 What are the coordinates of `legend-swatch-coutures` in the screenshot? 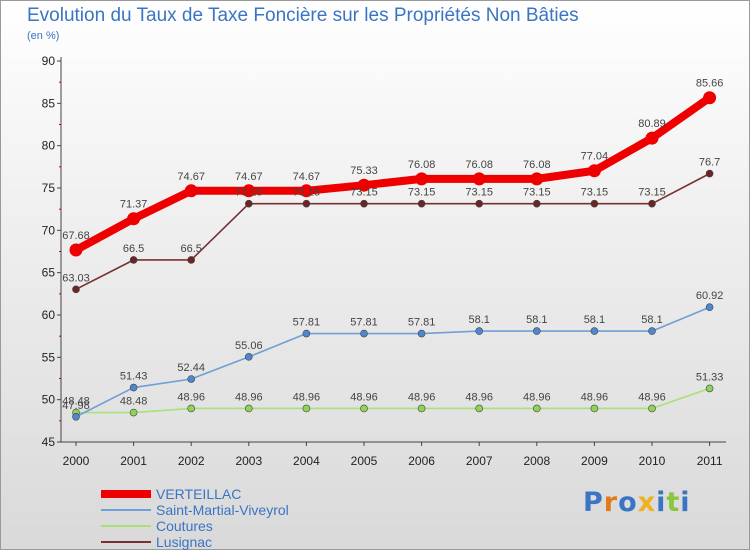 It's located at (126, 526).